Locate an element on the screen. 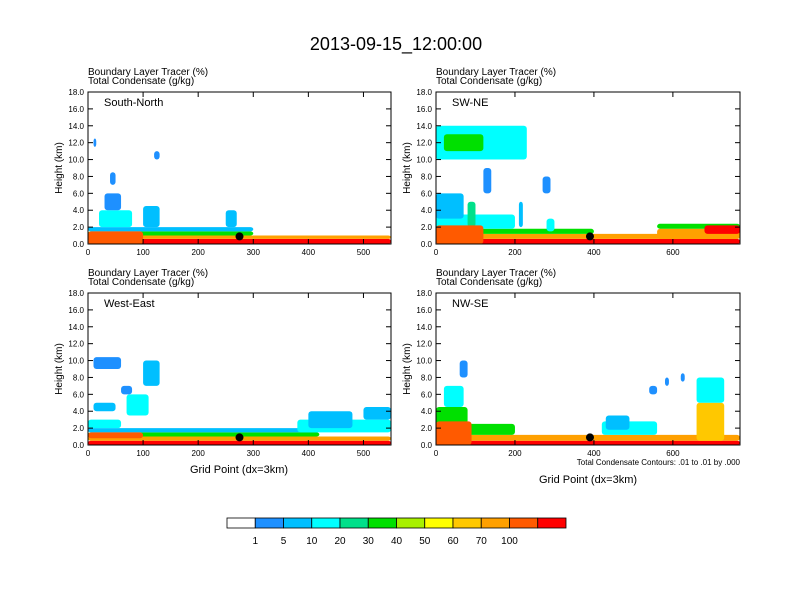 This screenshot has height=612, width=792. x-tick-label: 300 is located at coordinates (254, 453).